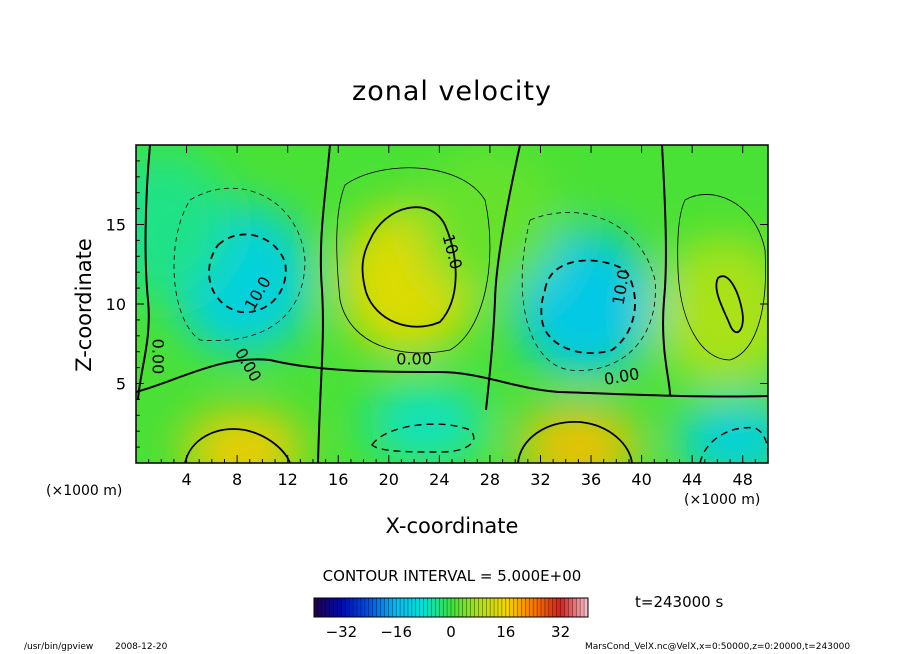 This screenshot has width=904, height=654. I want to click on x-tick-label: 32, so click(540, 479).